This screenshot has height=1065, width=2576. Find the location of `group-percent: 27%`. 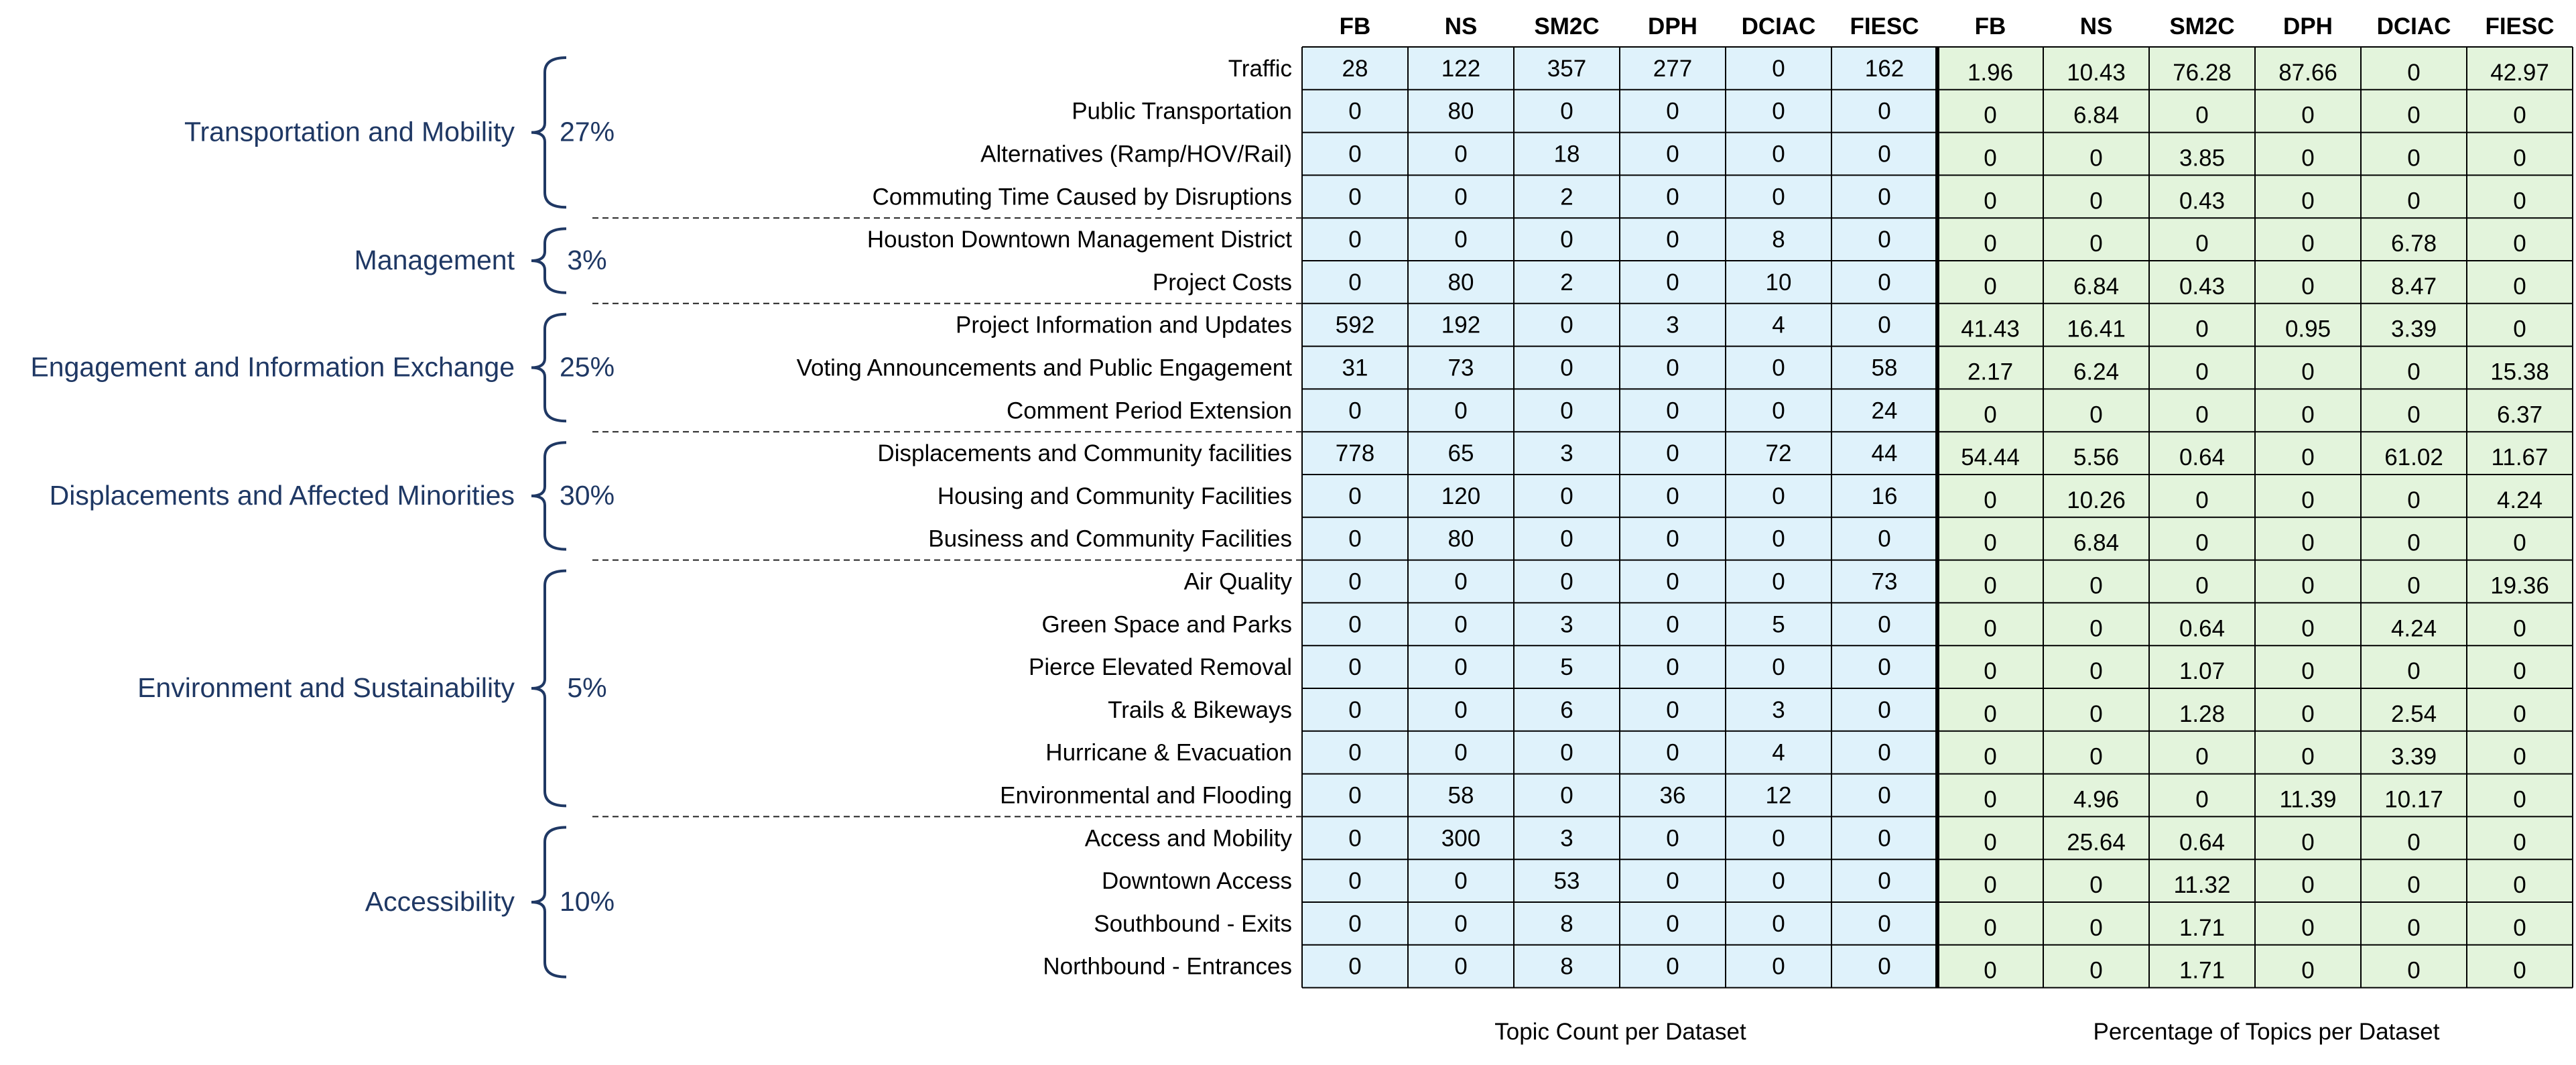

group-percent: 27% is located at coordinates (587, 132).